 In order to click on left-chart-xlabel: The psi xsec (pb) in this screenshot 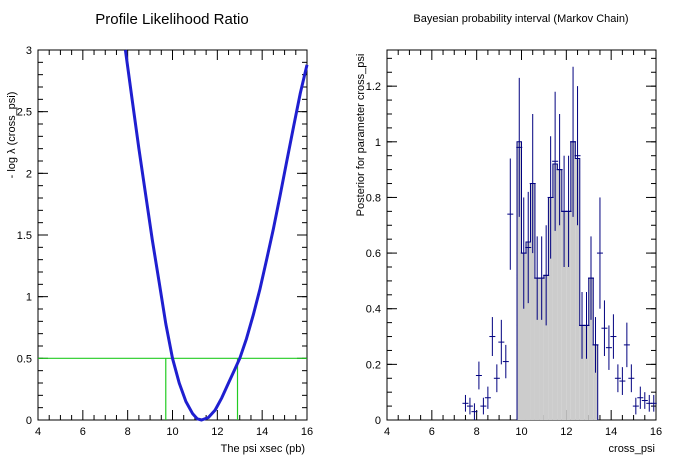, I will do `click(263, 449)`.